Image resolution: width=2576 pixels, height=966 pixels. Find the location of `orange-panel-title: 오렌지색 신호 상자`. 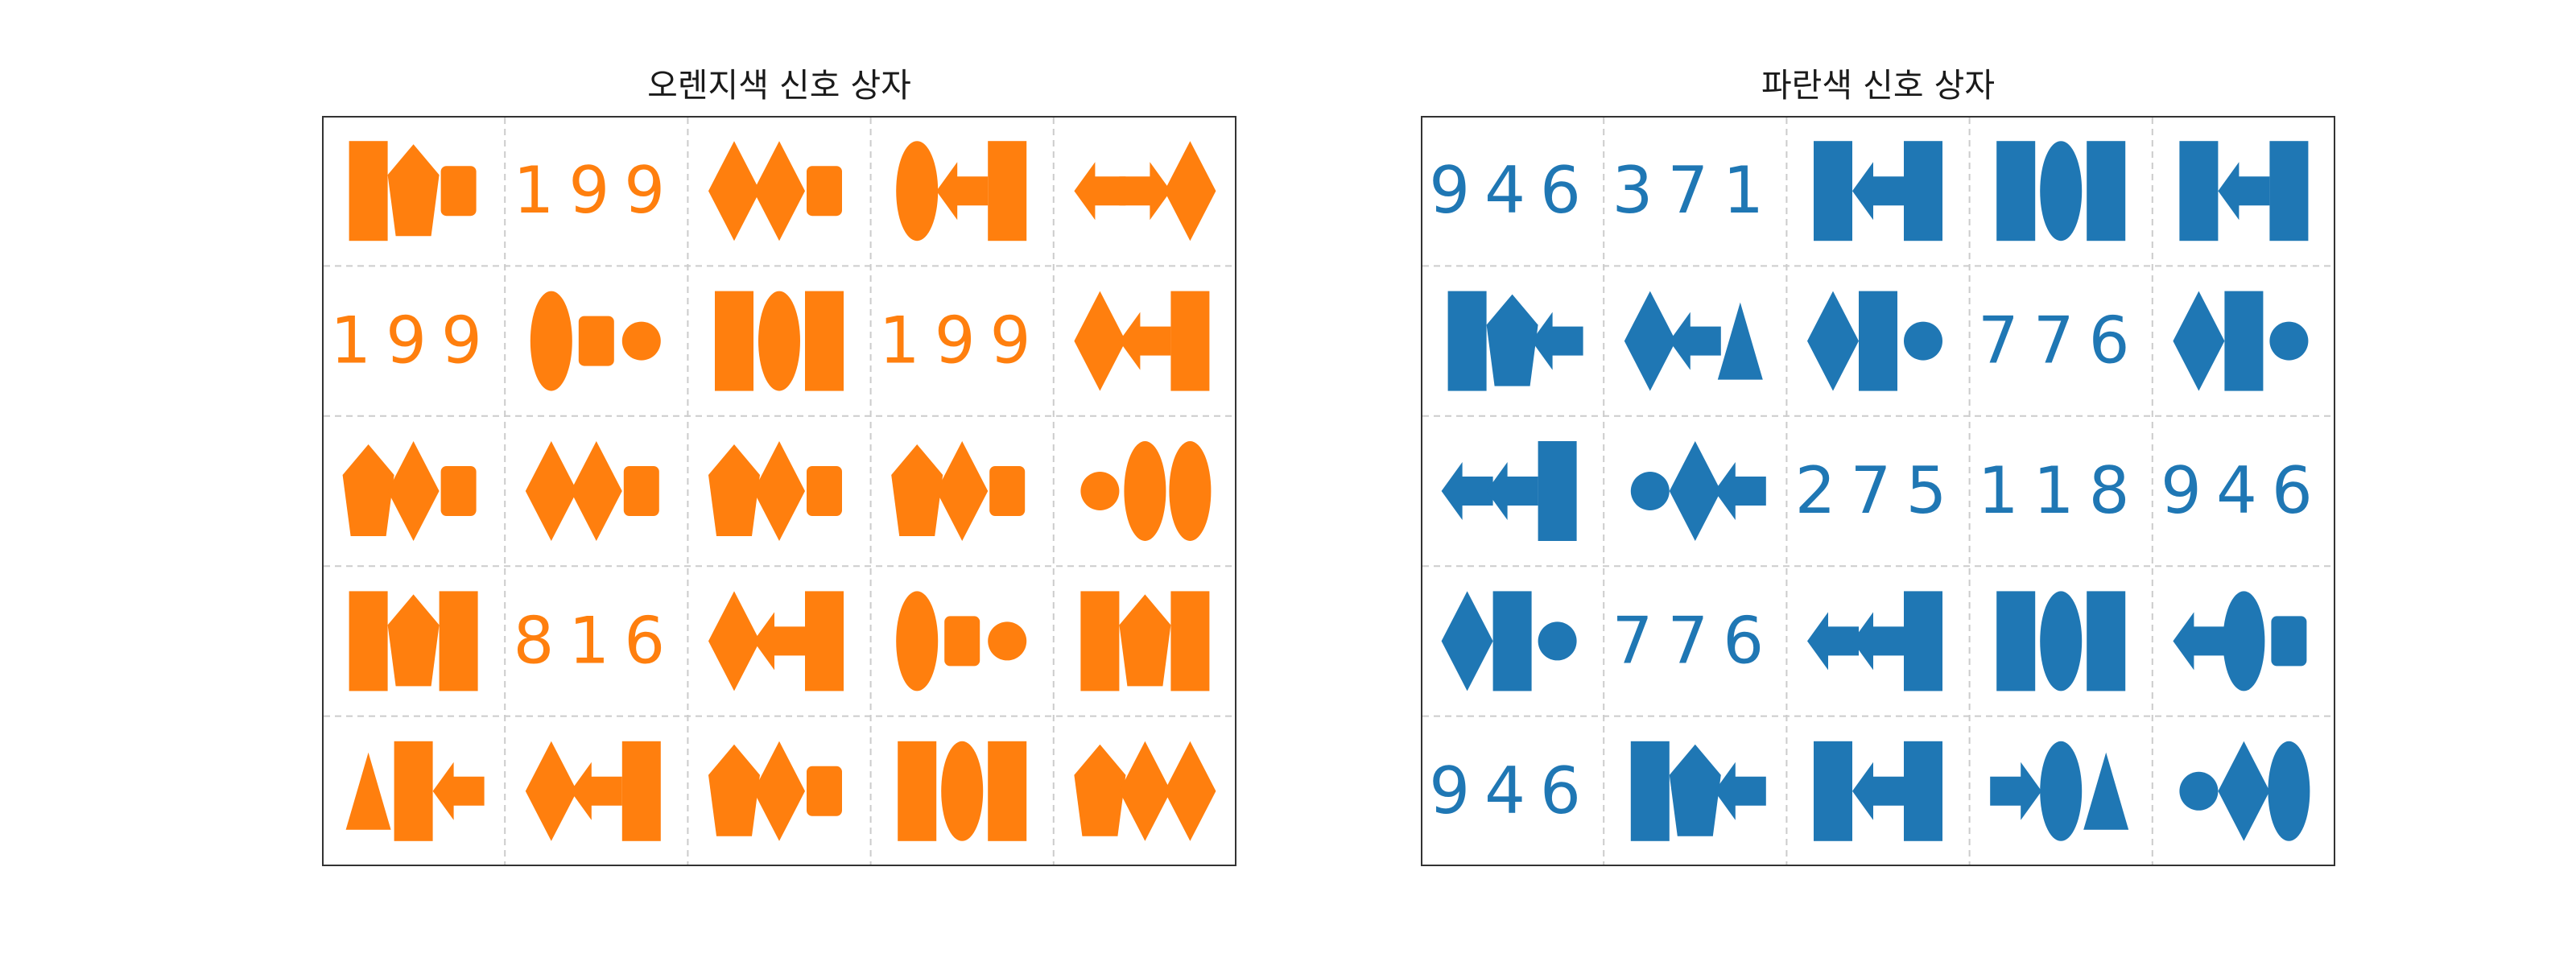

orange-panel-title: 오렌지색 신호 상자 is located at coordinates (779, 85).